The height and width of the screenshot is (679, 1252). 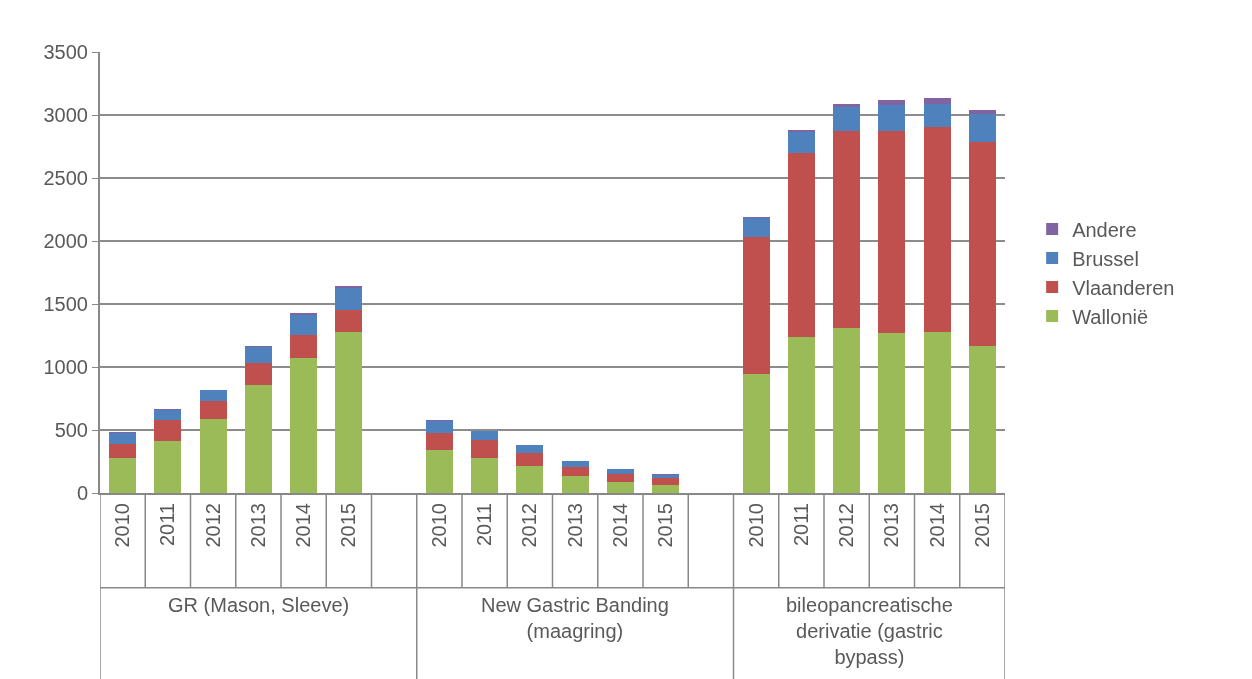 I want to click on legend-label: Wallonië, so click(x=1110, y=316).